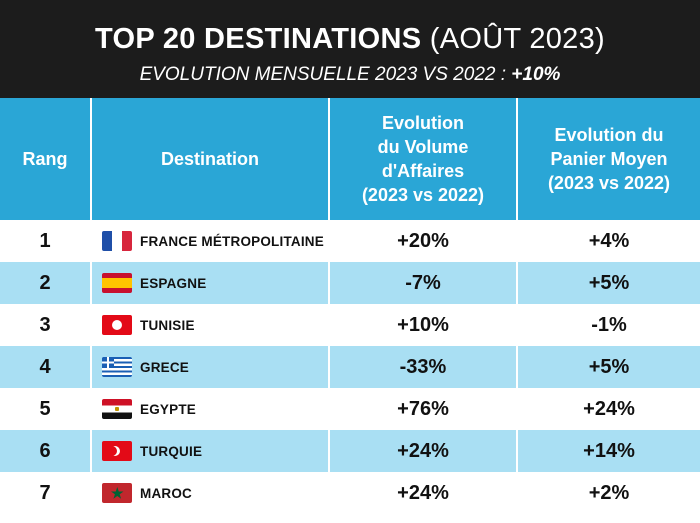 The width and height of the screenshot is (700, 523). Describe the element at coordinates (171, 451) in the screenshot. I see `destination-name: TURQUIE` at that location.